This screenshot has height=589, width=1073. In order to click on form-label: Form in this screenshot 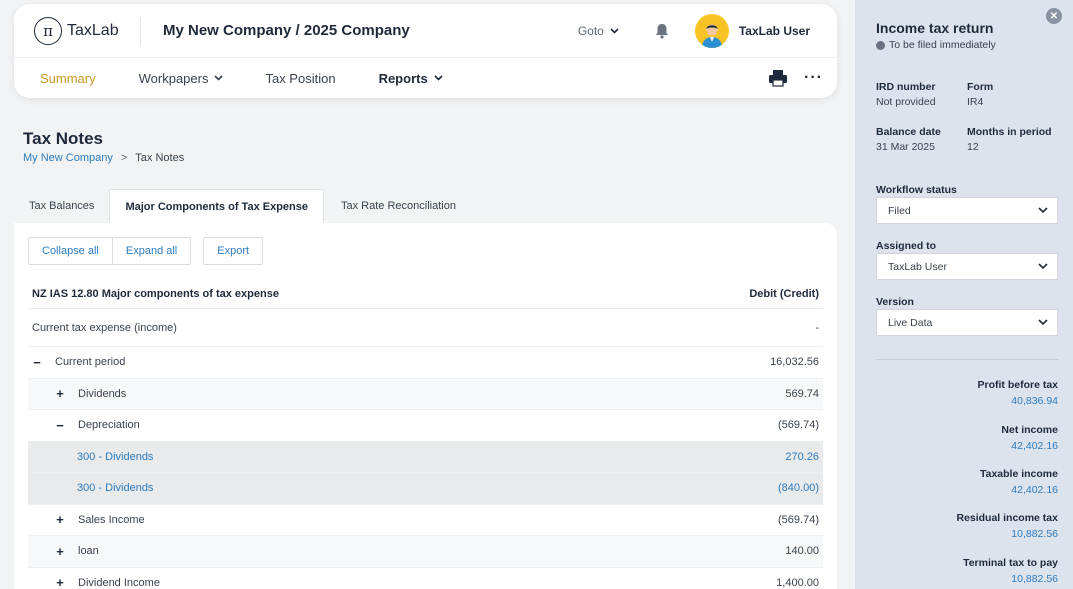, I will do `click(980, 87)`.